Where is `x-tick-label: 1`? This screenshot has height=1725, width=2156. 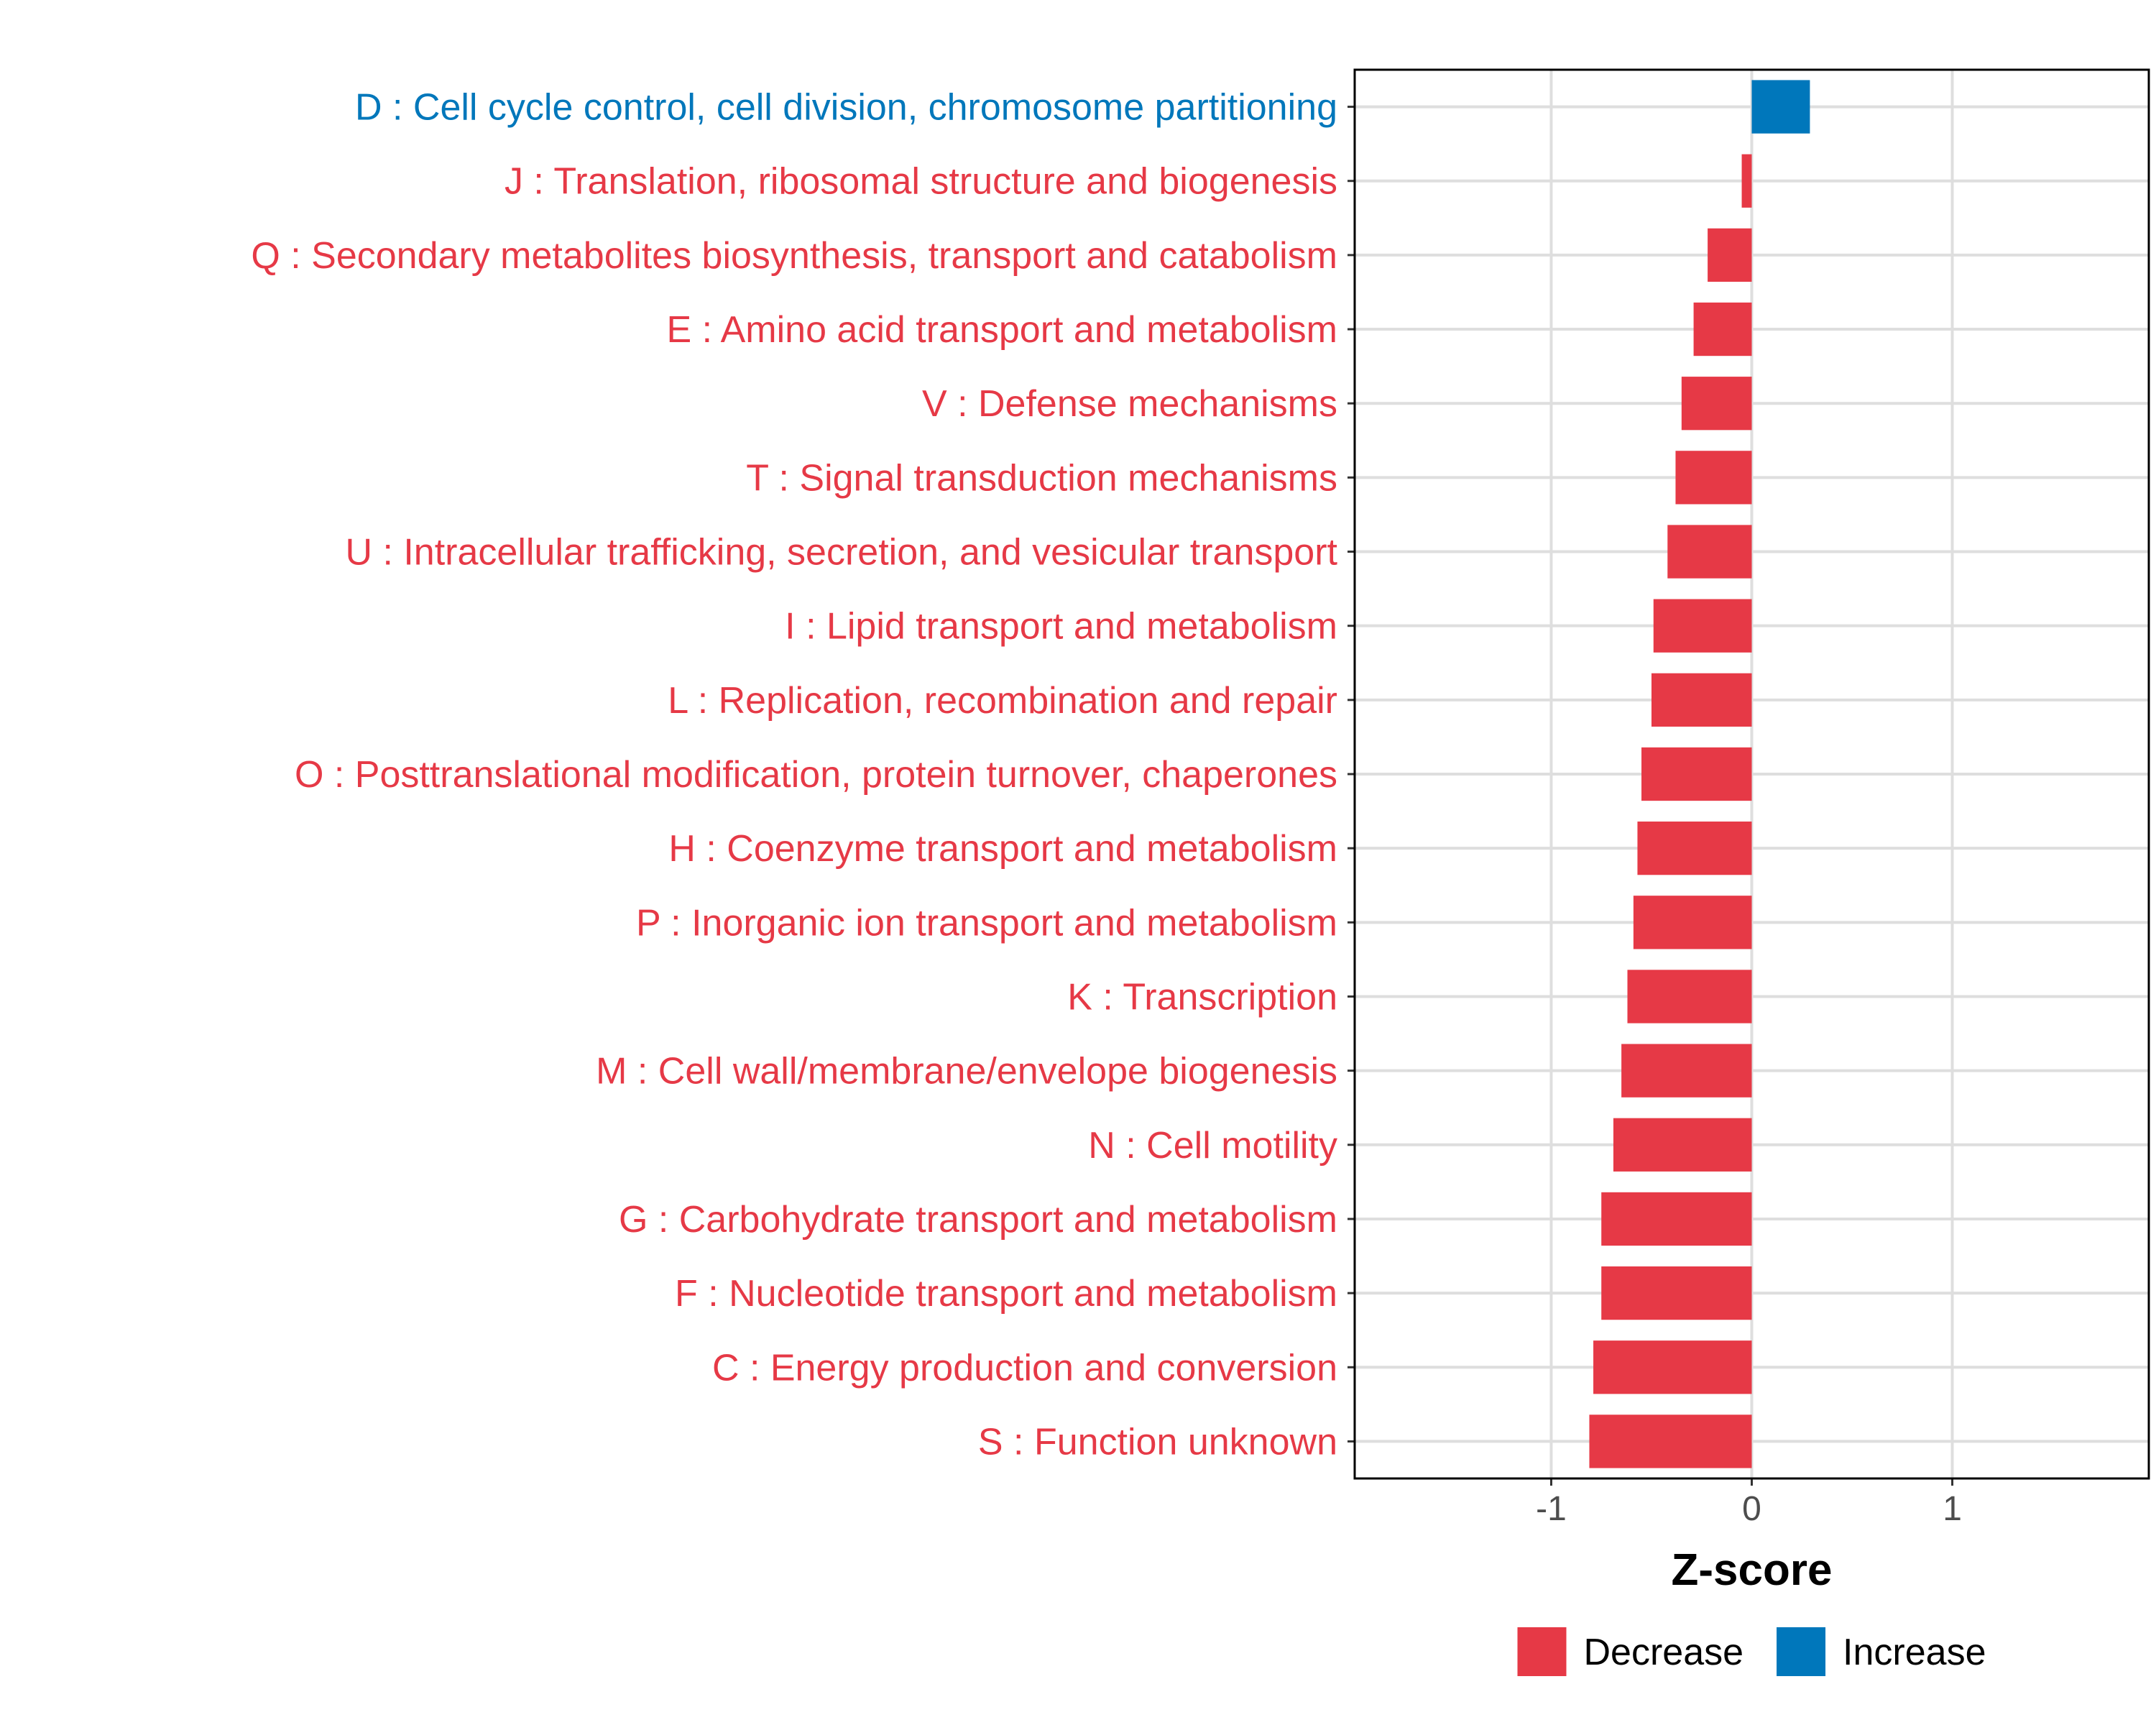
x-tick-label: 1 is located at coordinates (1952, 1509).